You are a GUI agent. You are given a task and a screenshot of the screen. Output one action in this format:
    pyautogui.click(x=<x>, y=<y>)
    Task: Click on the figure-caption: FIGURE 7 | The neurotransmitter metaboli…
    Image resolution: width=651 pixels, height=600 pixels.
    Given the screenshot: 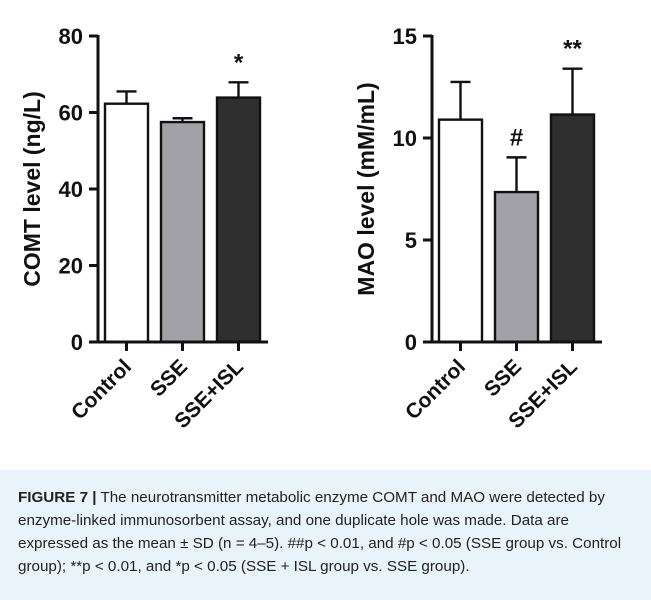 What is the action you would take?
    pyautogui.click(x=328, y=532)
    